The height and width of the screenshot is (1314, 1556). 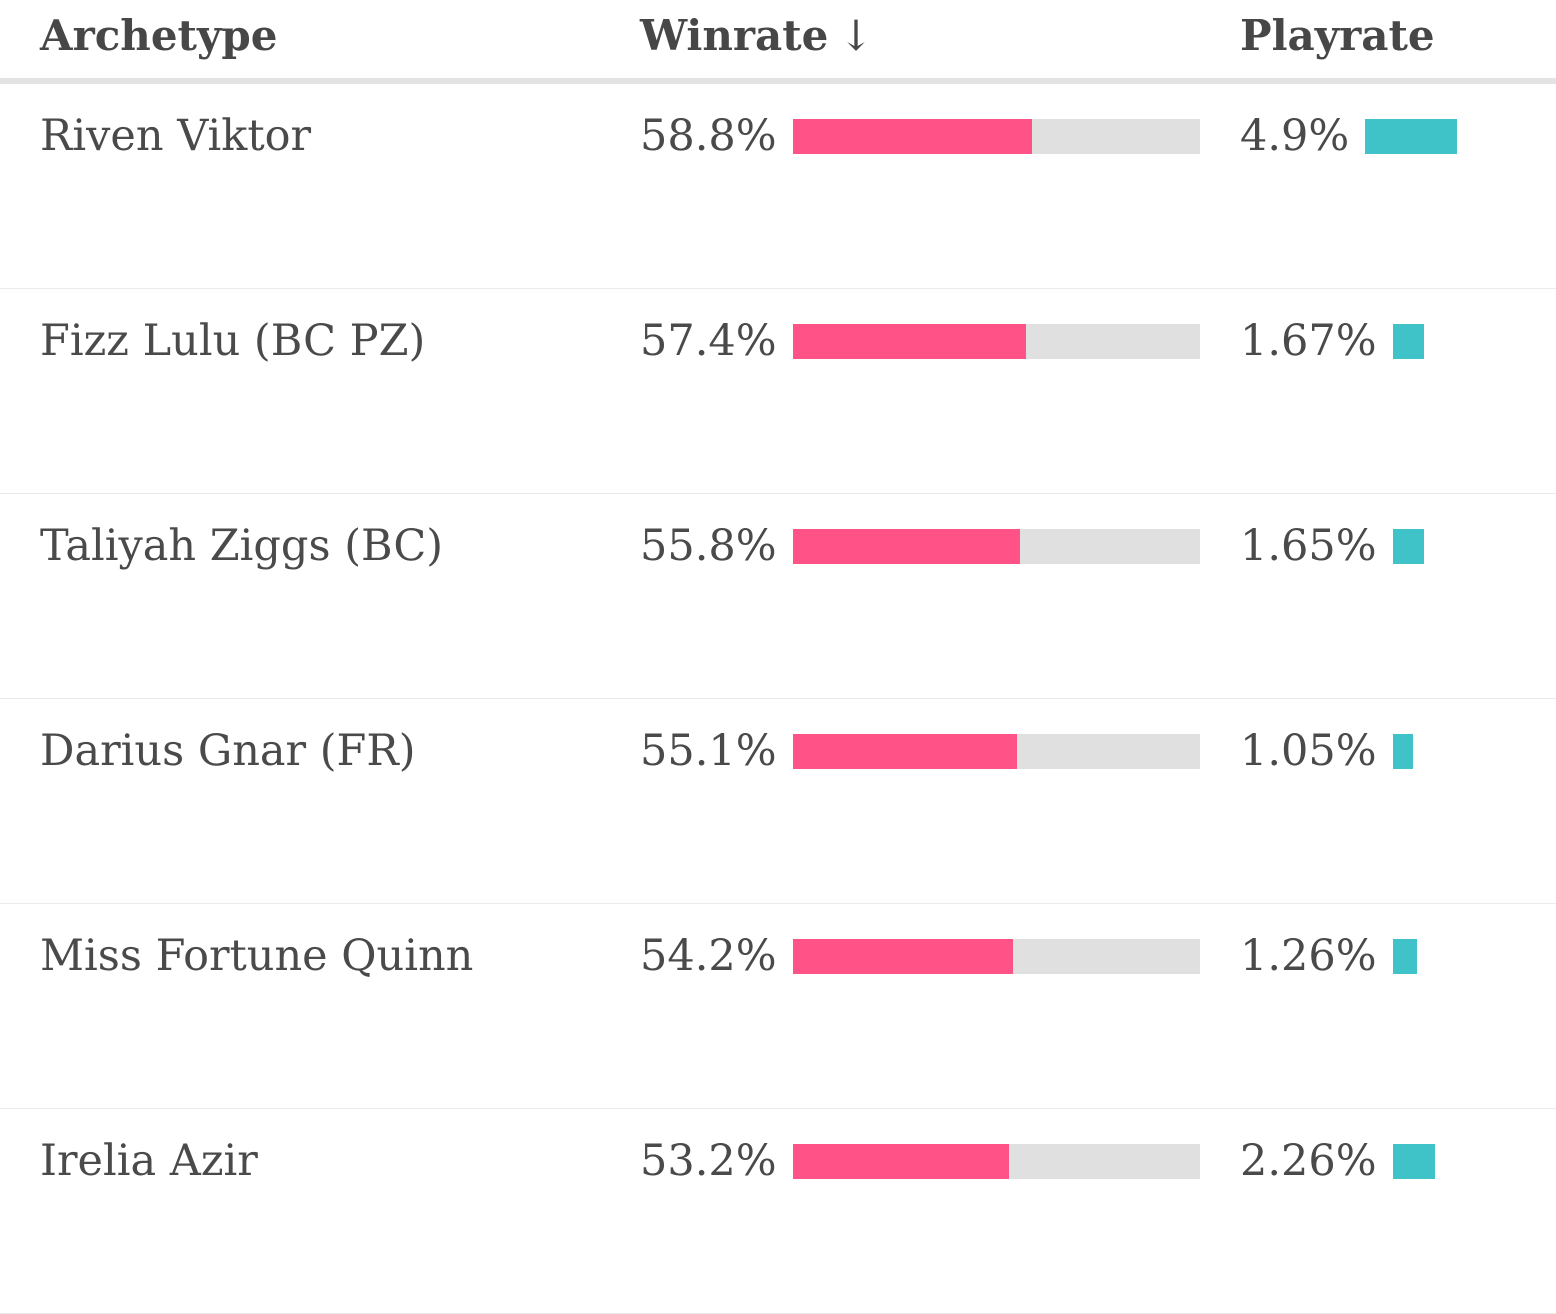 What do you see at coordinates (856, 35) in the screenshot?
I see `sort-descending-icon: ↓` at bounding box center [856, 35].